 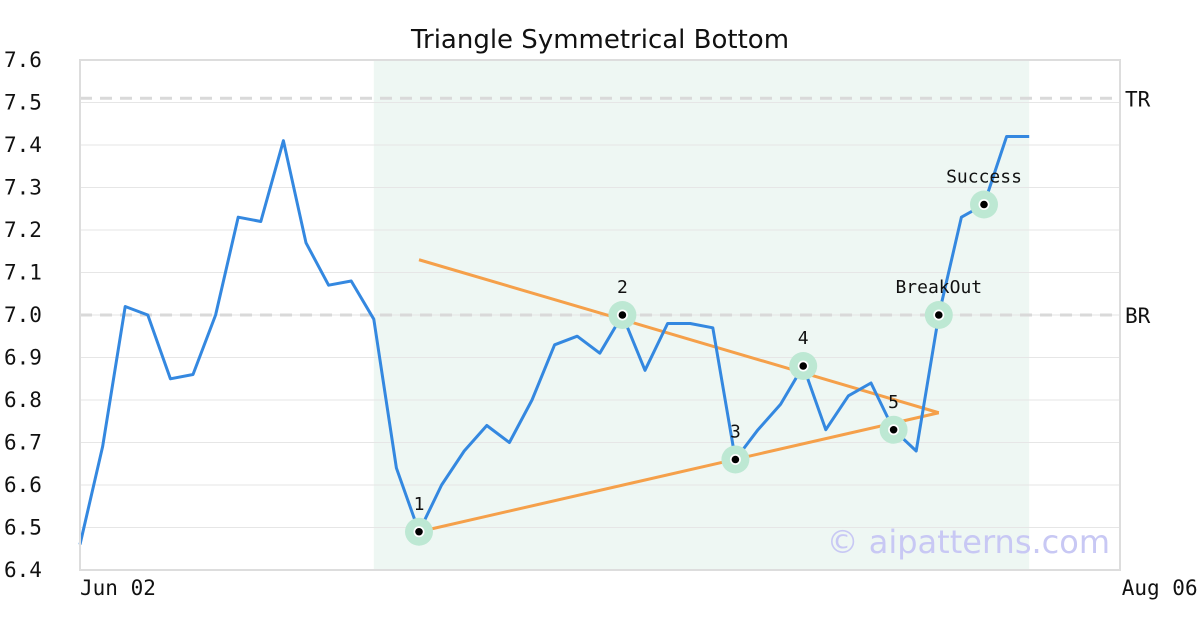 What do you see at coordinates (1138, 99) in the screenshot?
I see `reference-label-tr: TR` at bounding box center [1138, 99].